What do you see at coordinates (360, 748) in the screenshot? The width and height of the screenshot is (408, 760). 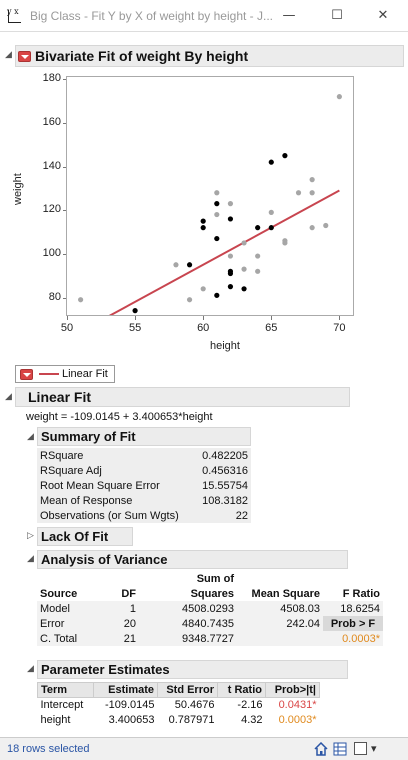 I see `display-box-icon` at bounding box center [360, 748].